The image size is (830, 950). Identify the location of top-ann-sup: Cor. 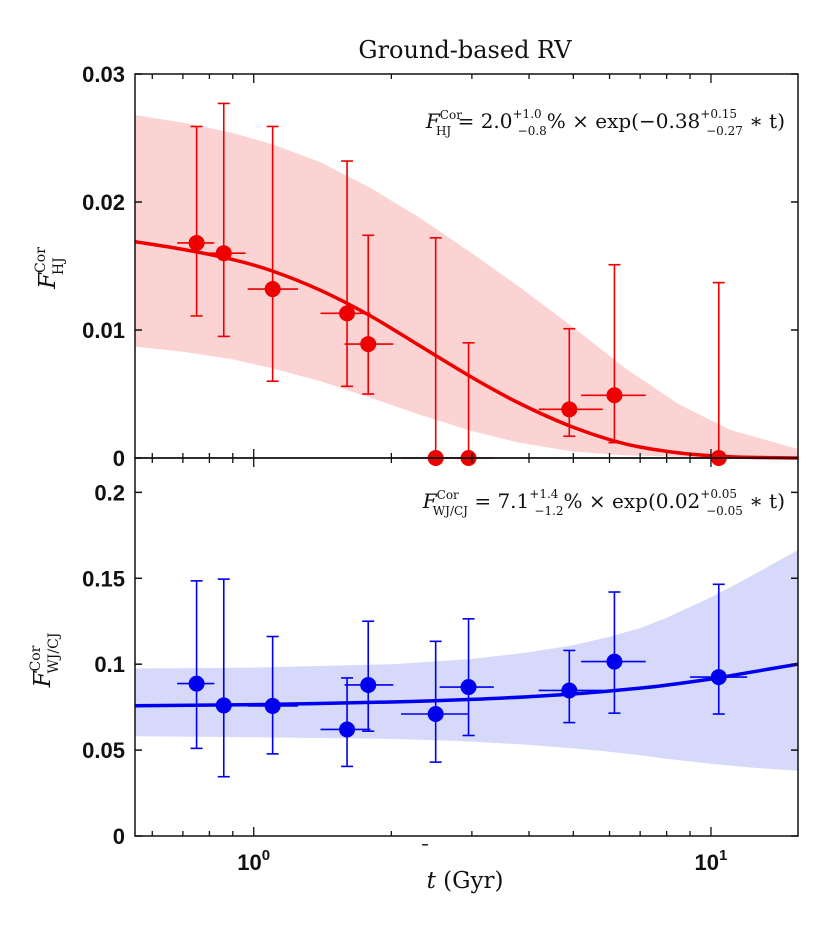
(451, 115).